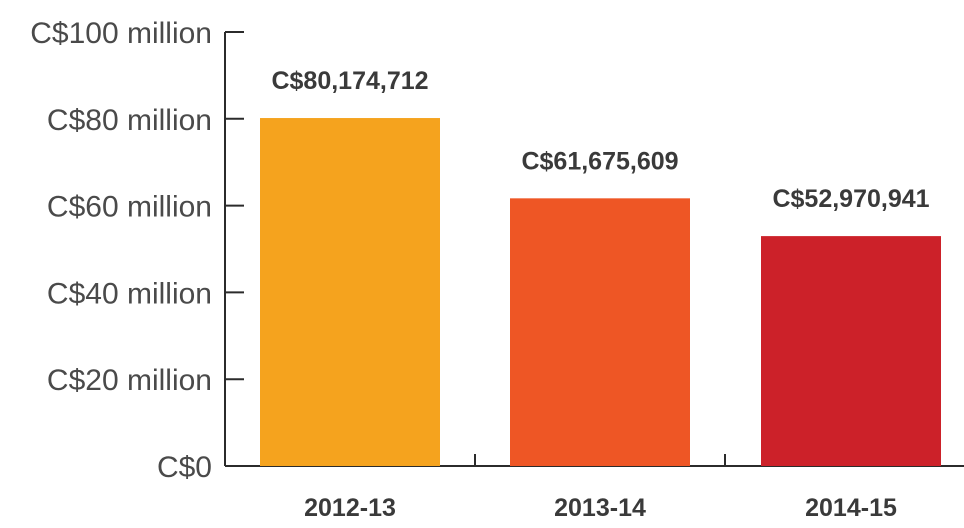 Image resolution: width=964 pixels, height=528 pixels. Describe the element at coordinates (349, 81) in the screenshot. I see `bar-value-label: C$80,174,712` at that location.